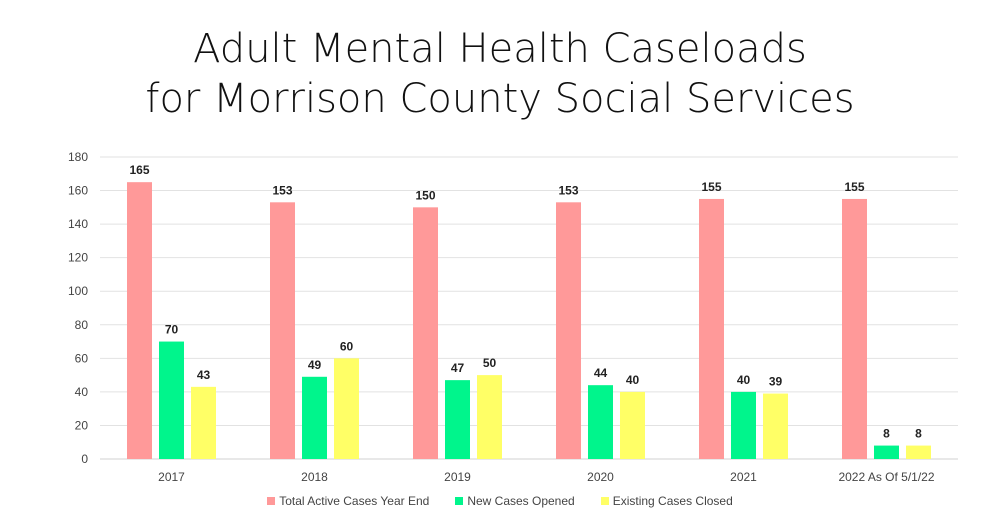 The height and width of the screenshot is (525, 1000). I want to click on x-tick-label: 2019, so click(457, 477).